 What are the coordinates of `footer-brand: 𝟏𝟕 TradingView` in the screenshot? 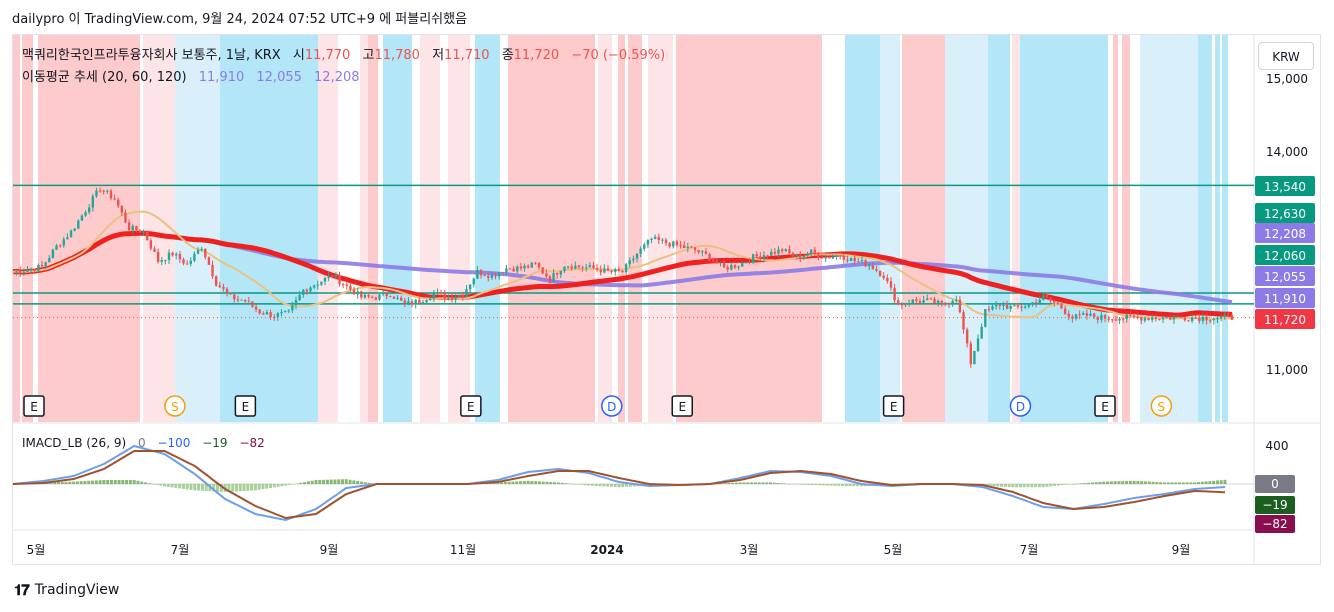 It's located at (66, 590).